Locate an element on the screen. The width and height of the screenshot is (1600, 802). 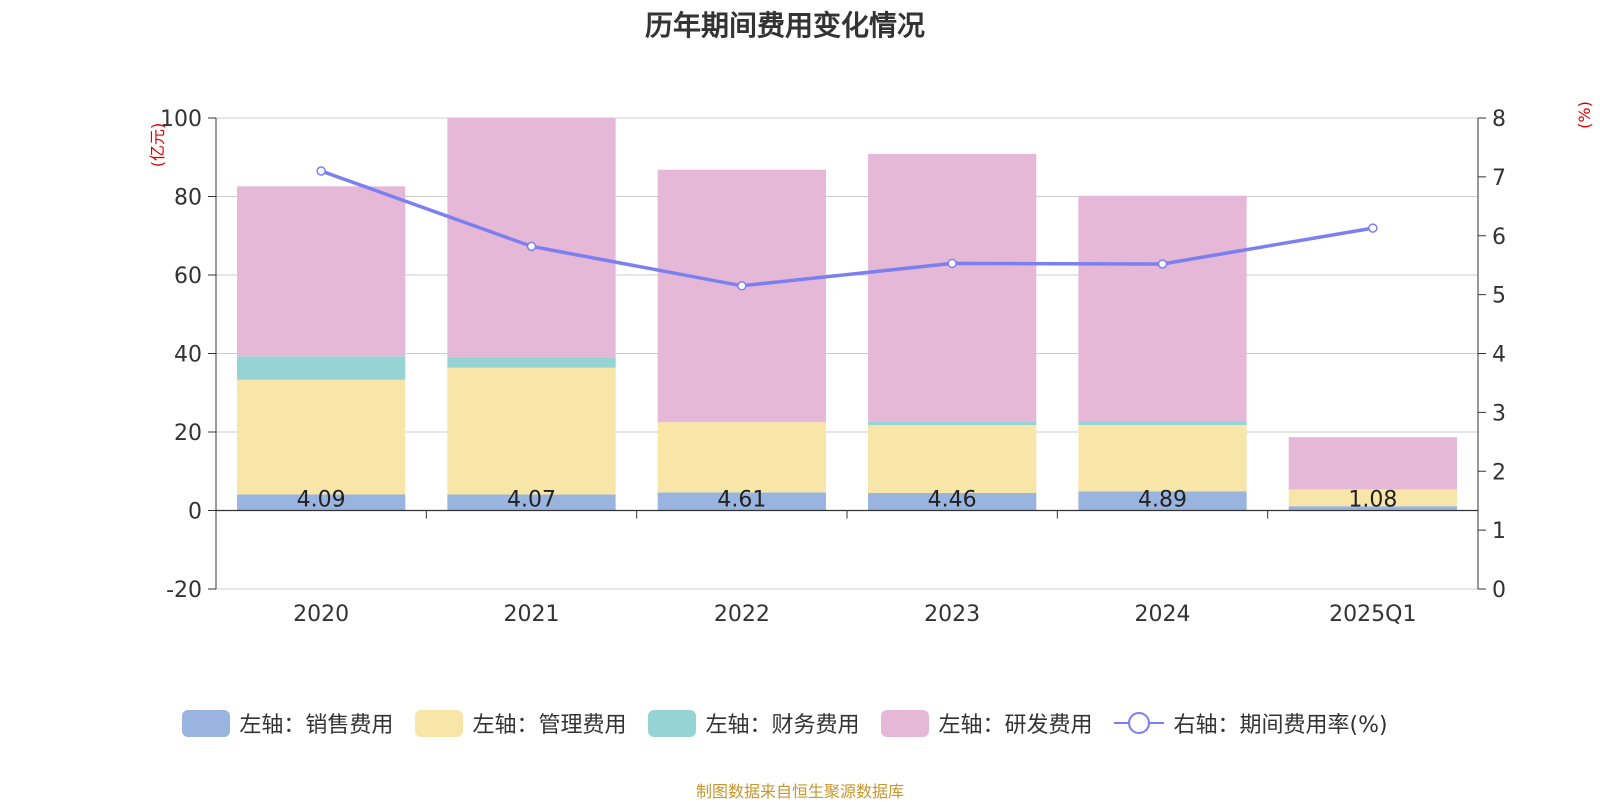
bar-finance-2024 is located at coordinates (1162, 423).